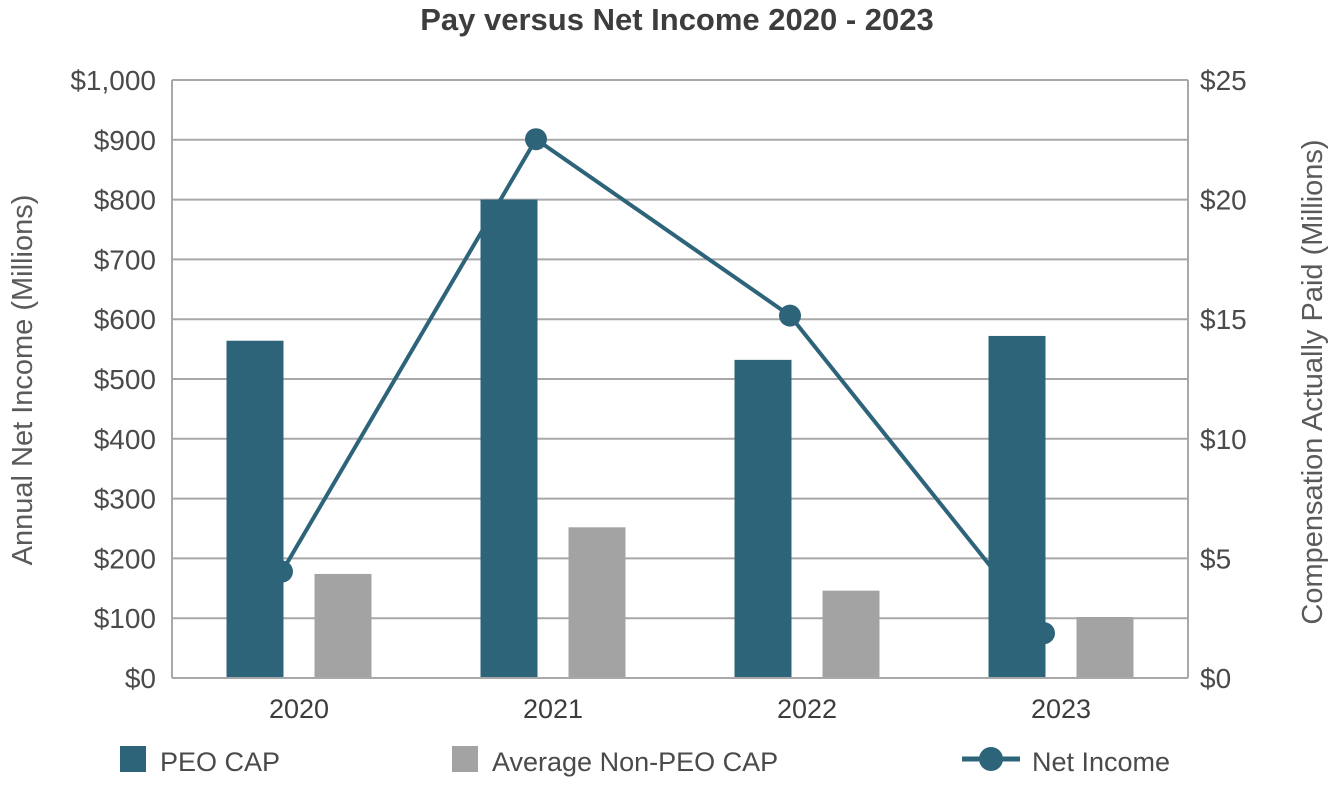 Image resolution: width=1340 pixels, height=788 pixels. Describe the element at coordinates (991, 759) in the screenshot. I see `legend-marker` at that location.